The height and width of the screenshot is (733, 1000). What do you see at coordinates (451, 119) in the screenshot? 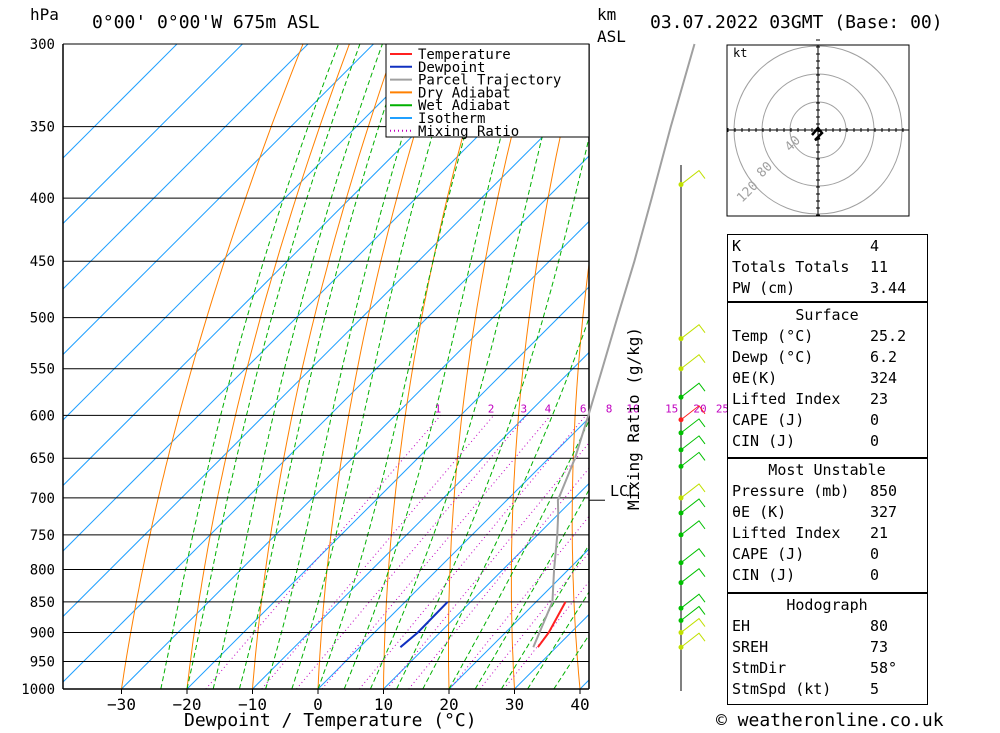
I see `legend-entry: Isotherm` at bounding box center [451, 119].